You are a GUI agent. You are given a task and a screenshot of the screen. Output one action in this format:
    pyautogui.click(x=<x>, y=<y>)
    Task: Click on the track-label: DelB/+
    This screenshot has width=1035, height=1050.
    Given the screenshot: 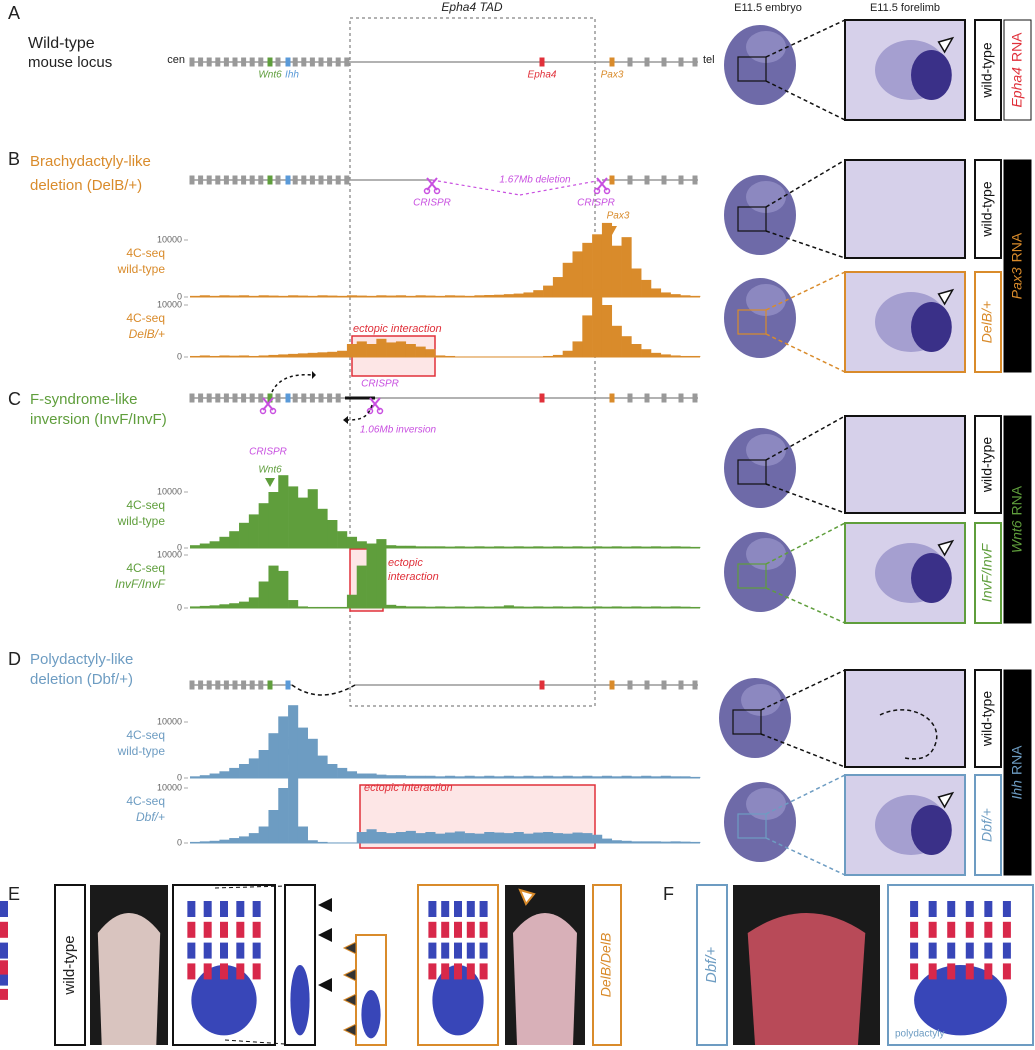 What is the action you would take?
    pyautogui.click(x=147, y=334)
    